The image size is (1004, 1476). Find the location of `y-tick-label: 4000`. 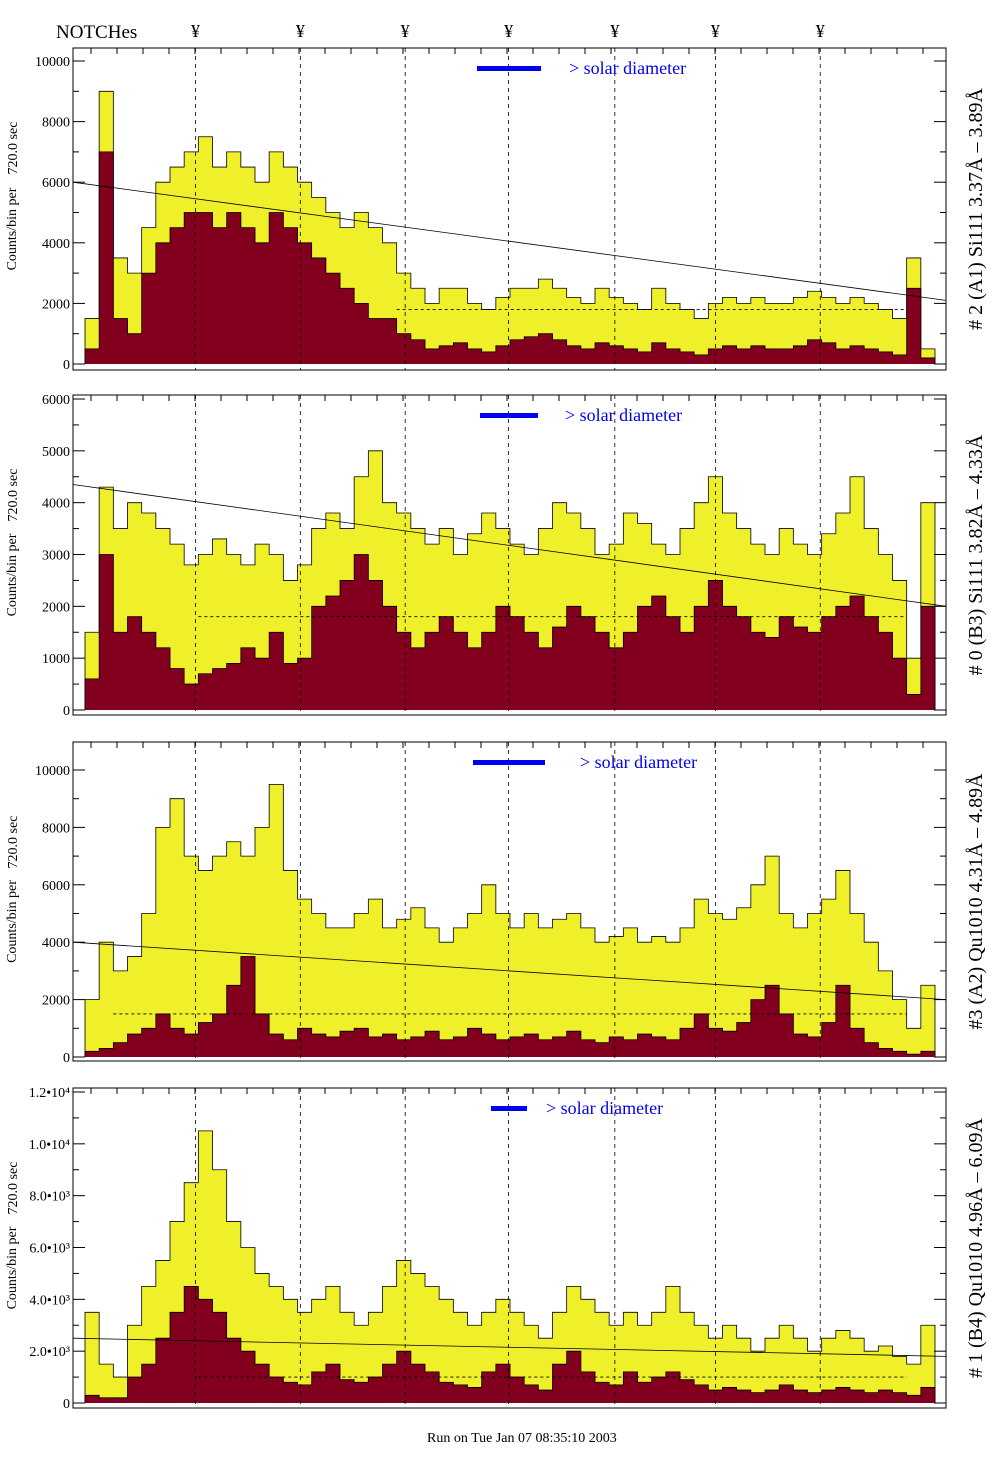

y-tick-label: 4000 is located at coordinates (56, 943).